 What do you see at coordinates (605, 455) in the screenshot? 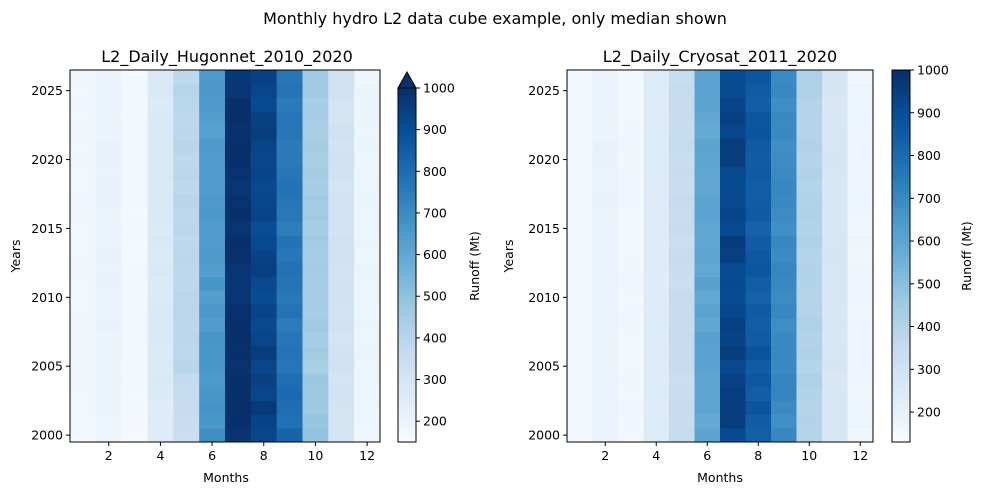
I see `x-tick-label: 2` at bounding box center [605, 455].